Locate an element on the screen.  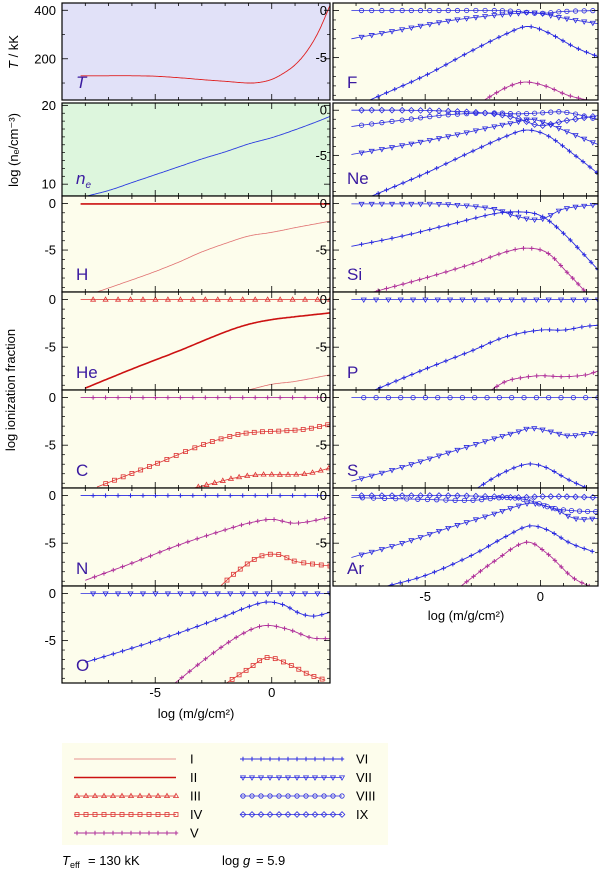
panel-frame is located at coordinates (196, 51).